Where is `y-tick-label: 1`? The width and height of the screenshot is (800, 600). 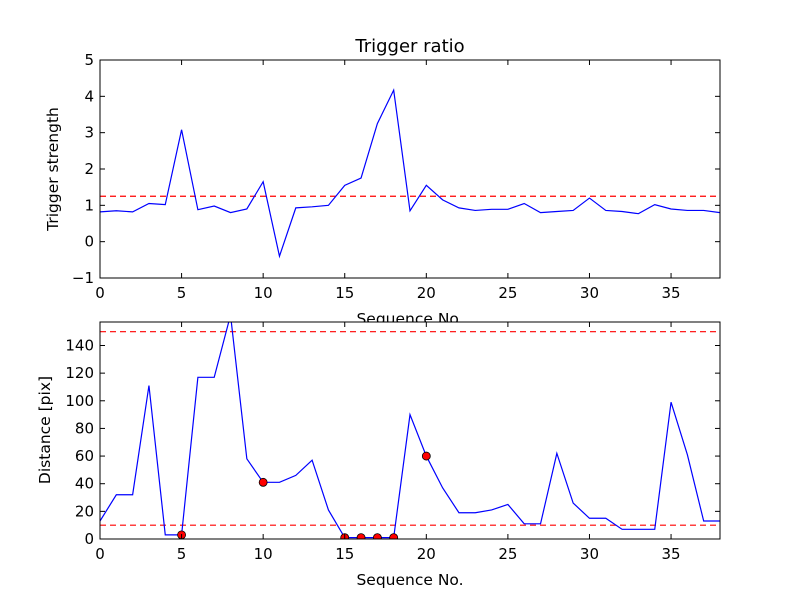
y-tick-label: 1 is located at coordinates (89, 205).